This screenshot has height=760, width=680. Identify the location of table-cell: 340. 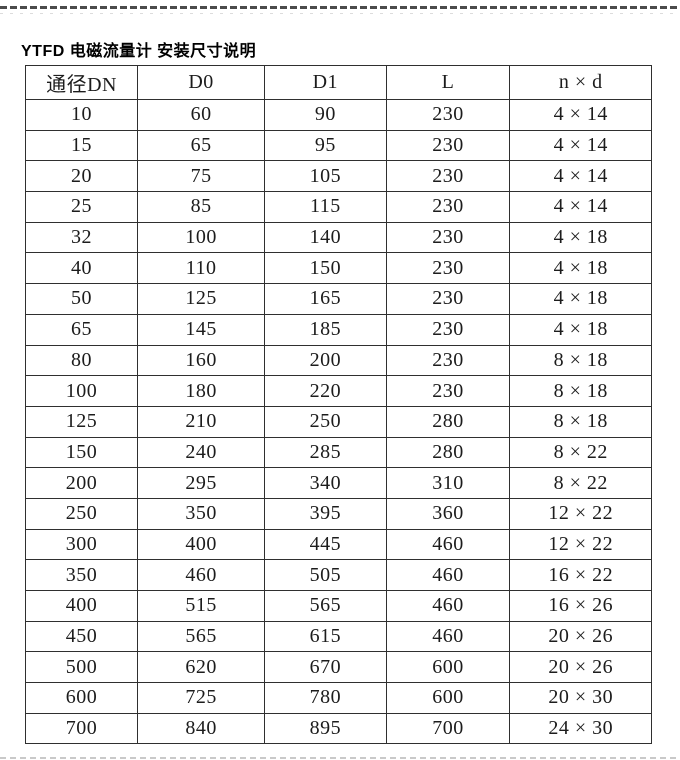
(325, 483).